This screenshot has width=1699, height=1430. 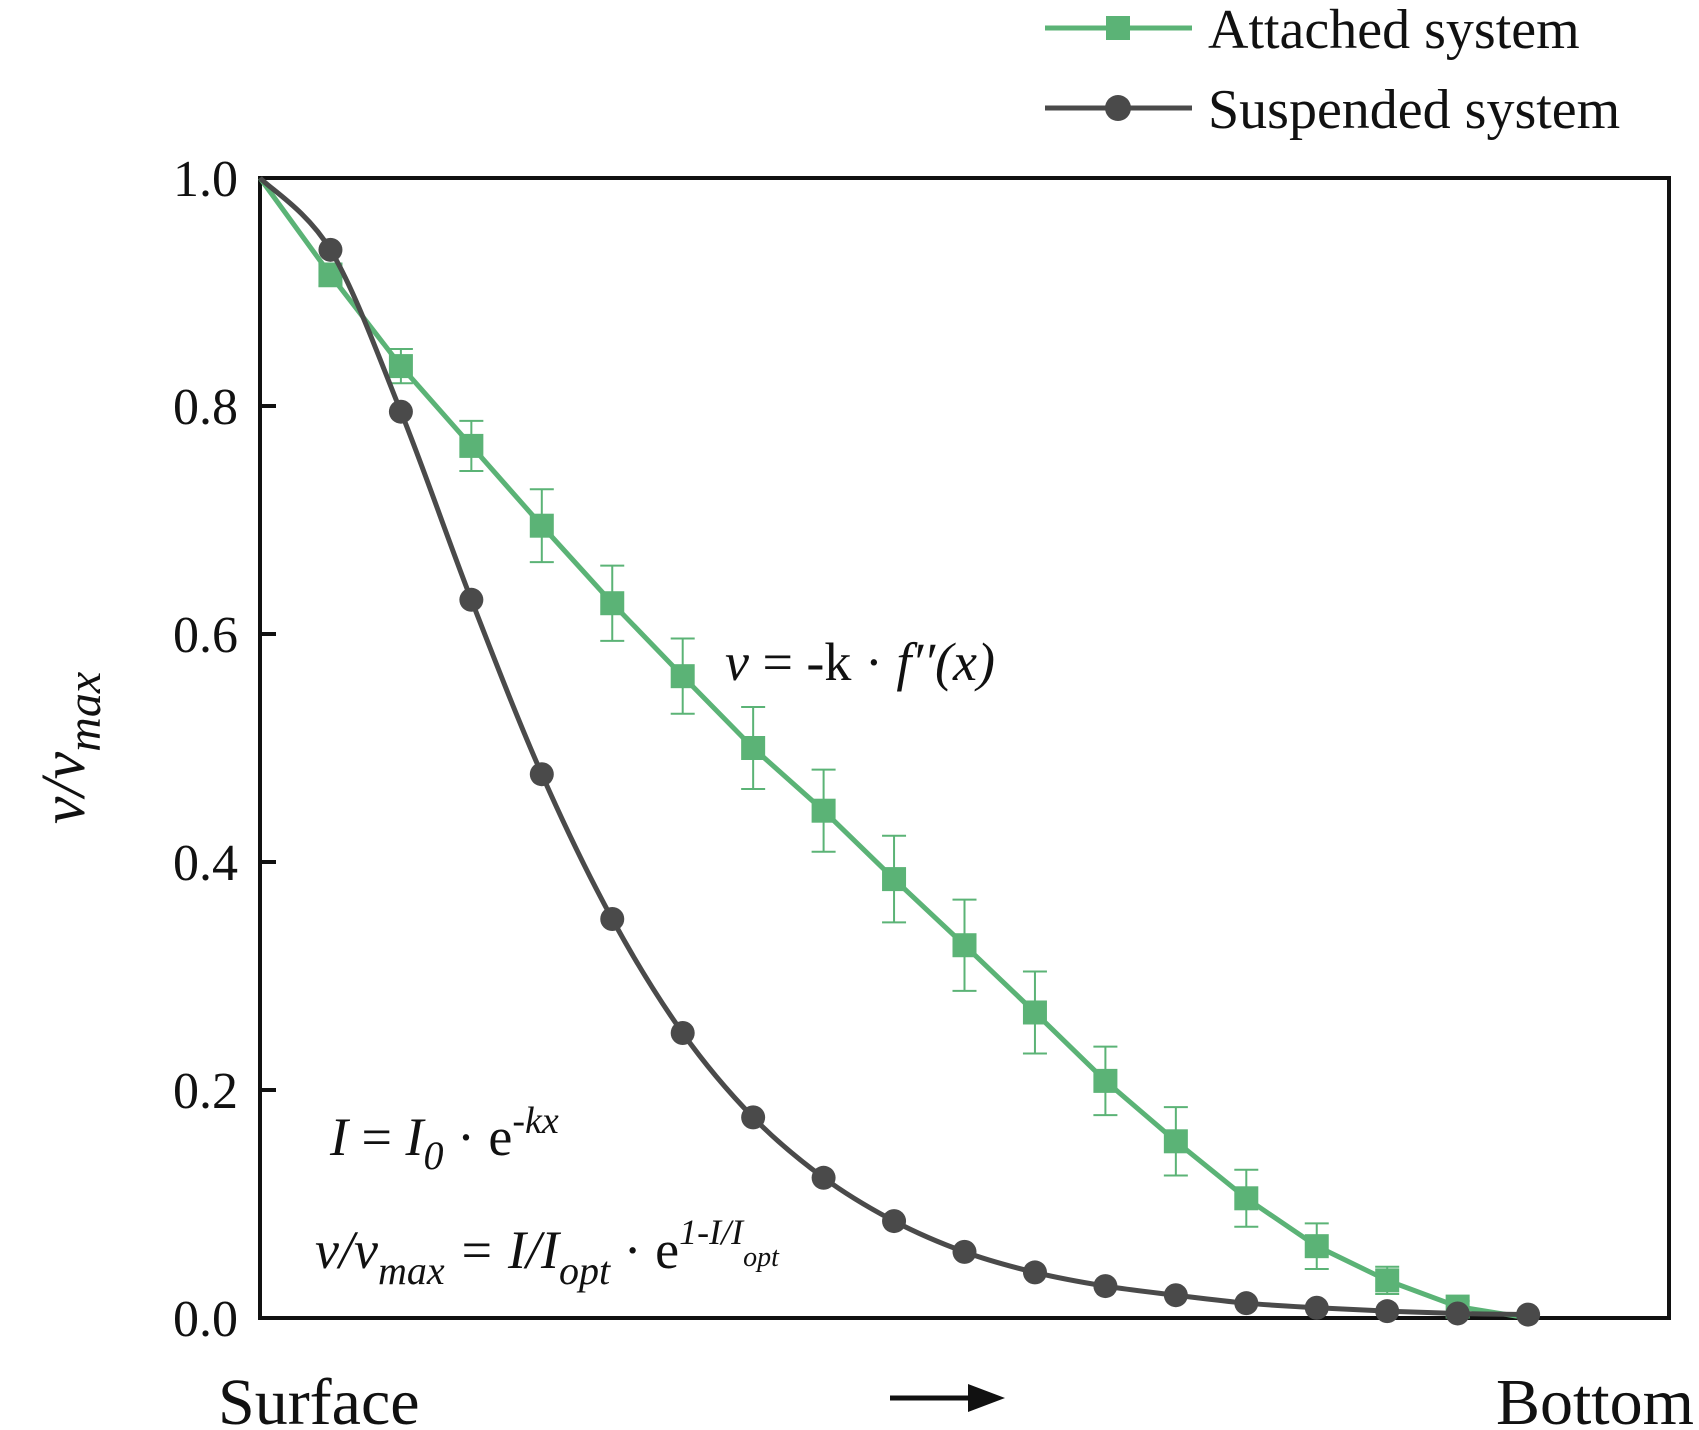 What do you see at coordinates (205, 635) in the screenshot?
I see `y-tick-label: 0.6` at bounding box center [205, 635].